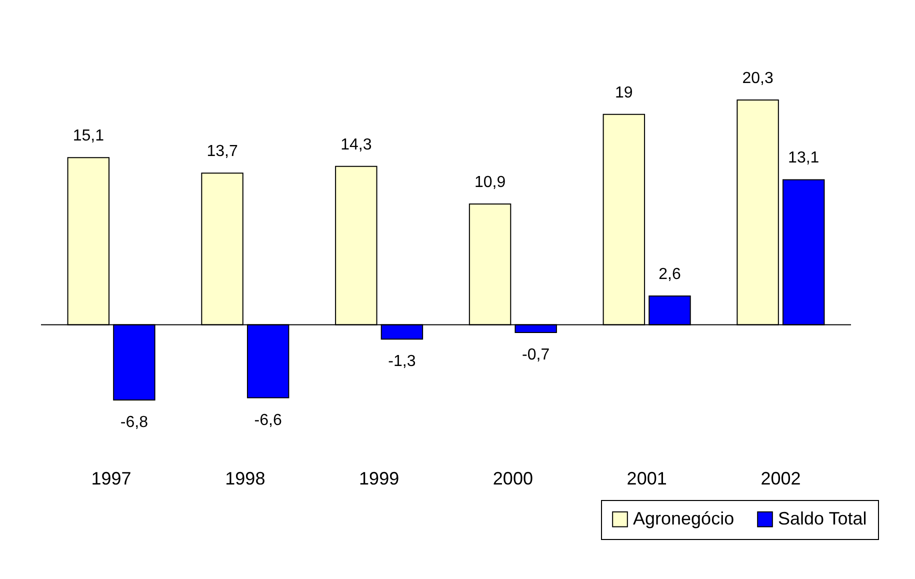 This screenshot has width=915, height=579. Describe the element at coordinates (222, 151) in the screenshot. I see `data-label: 13,7` at that location.